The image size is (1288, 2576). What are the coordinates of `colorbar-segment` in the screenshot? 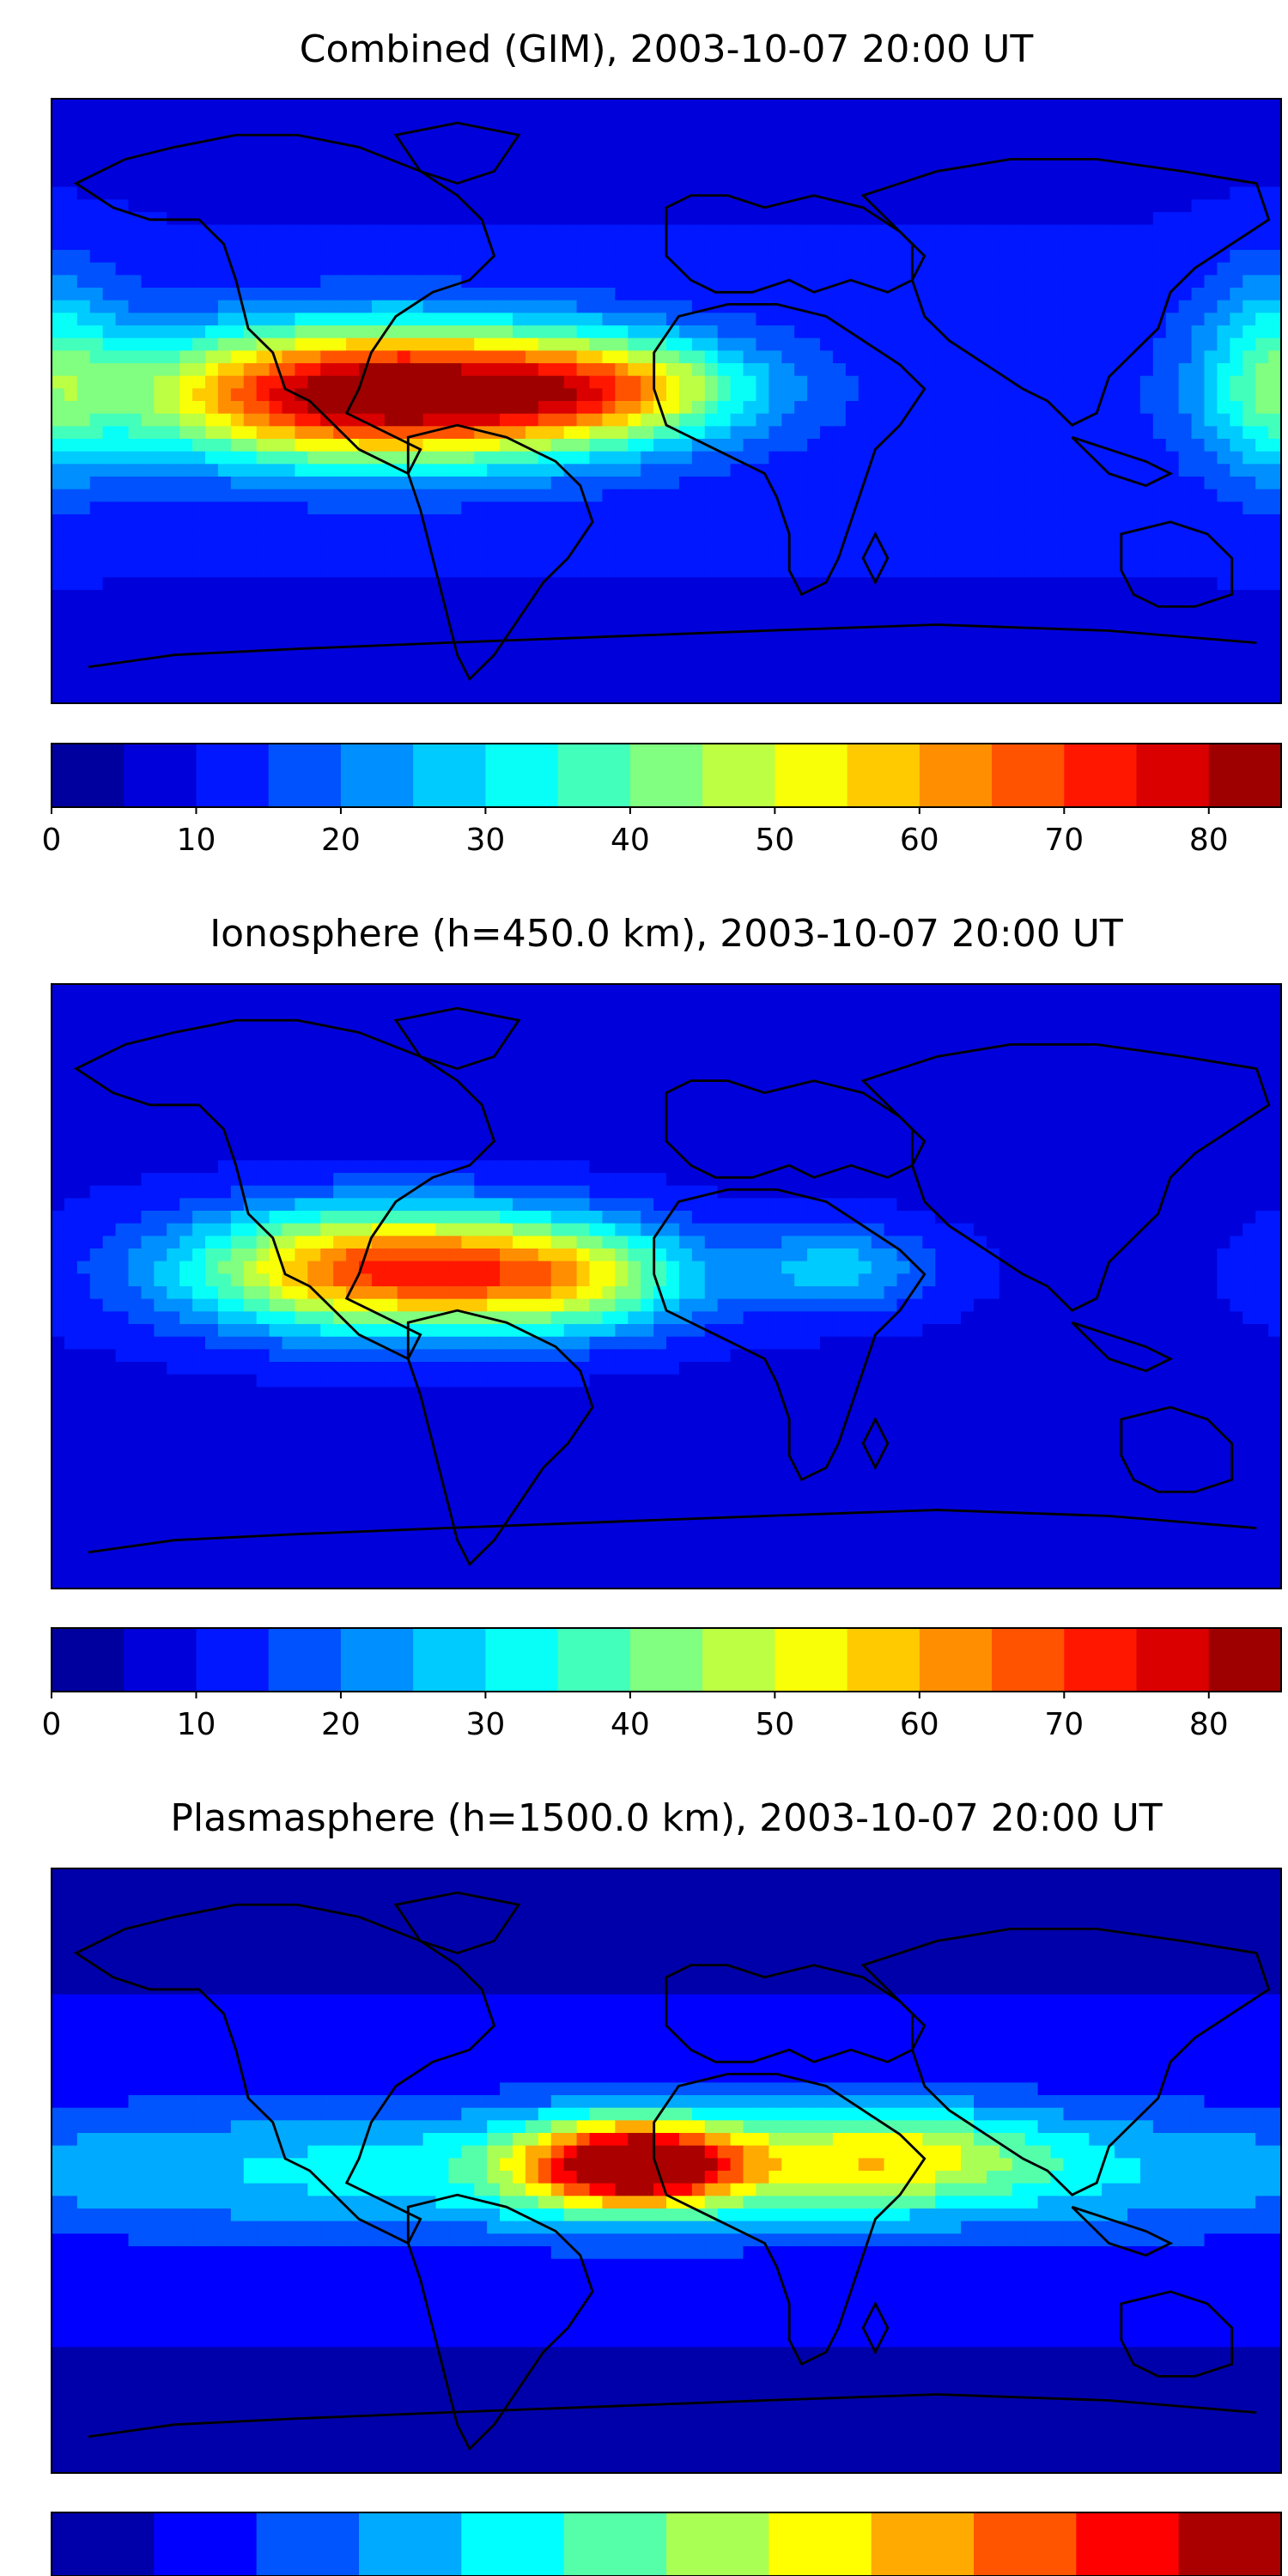 It's located at (305, 775).